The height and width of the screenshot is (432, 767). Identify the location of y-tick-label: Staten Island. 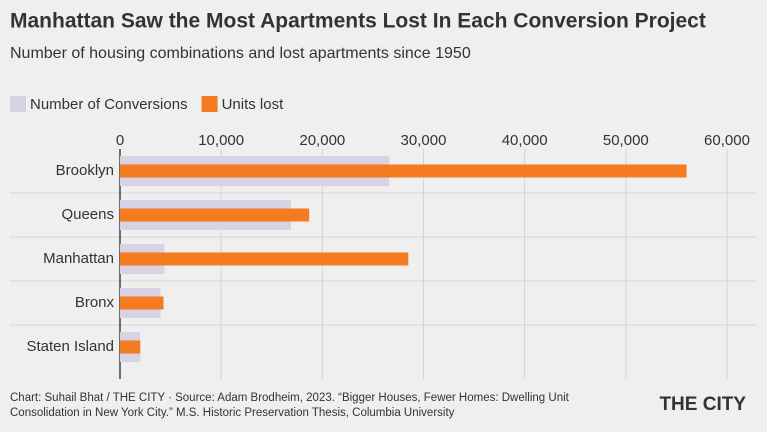
(70, 346).